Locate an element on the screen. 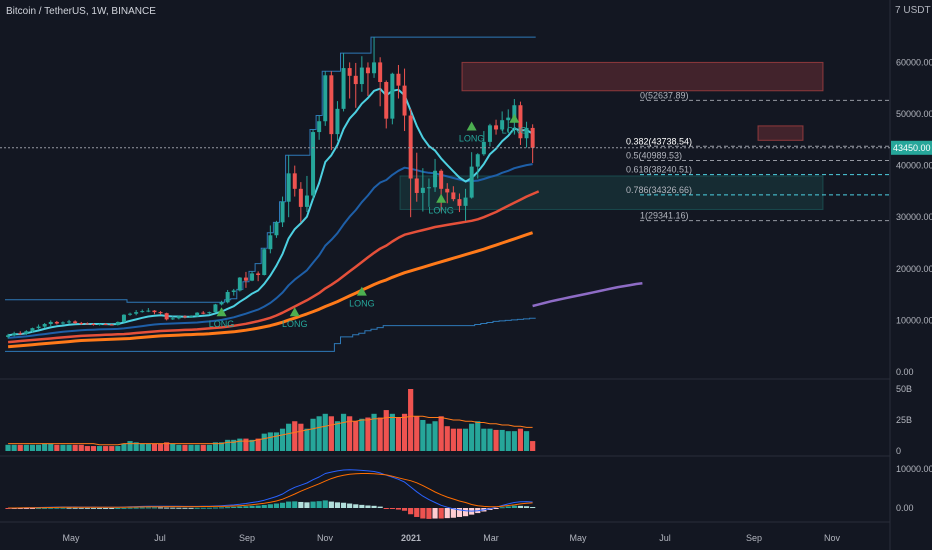 The width and height of the screenshot is (932, 550). macd-axis-tick: 0.00 is located at coordinates (905, 508).